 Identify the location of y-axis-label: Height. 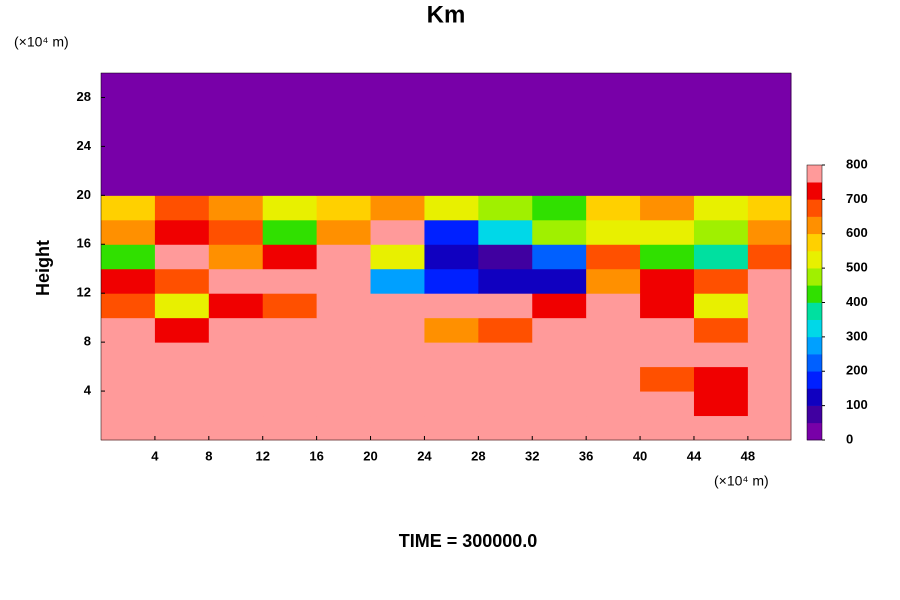
(43, 268).